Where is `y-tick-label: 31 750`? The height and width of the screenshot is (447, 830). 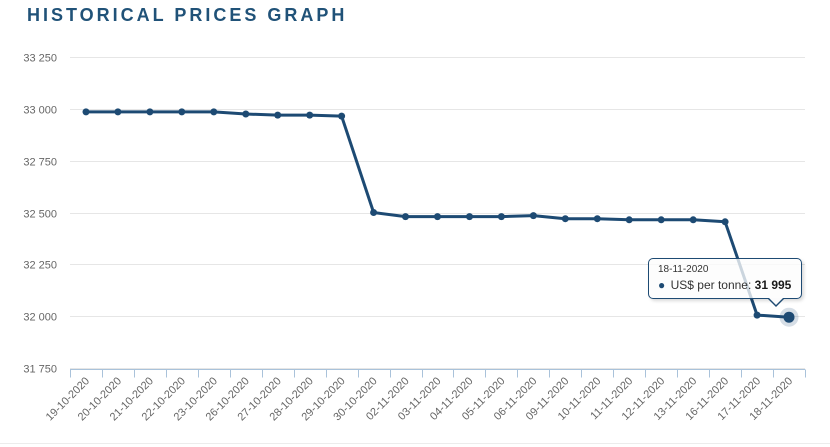 y-tick-label: 31 750 is located at coordinates (40, 370).